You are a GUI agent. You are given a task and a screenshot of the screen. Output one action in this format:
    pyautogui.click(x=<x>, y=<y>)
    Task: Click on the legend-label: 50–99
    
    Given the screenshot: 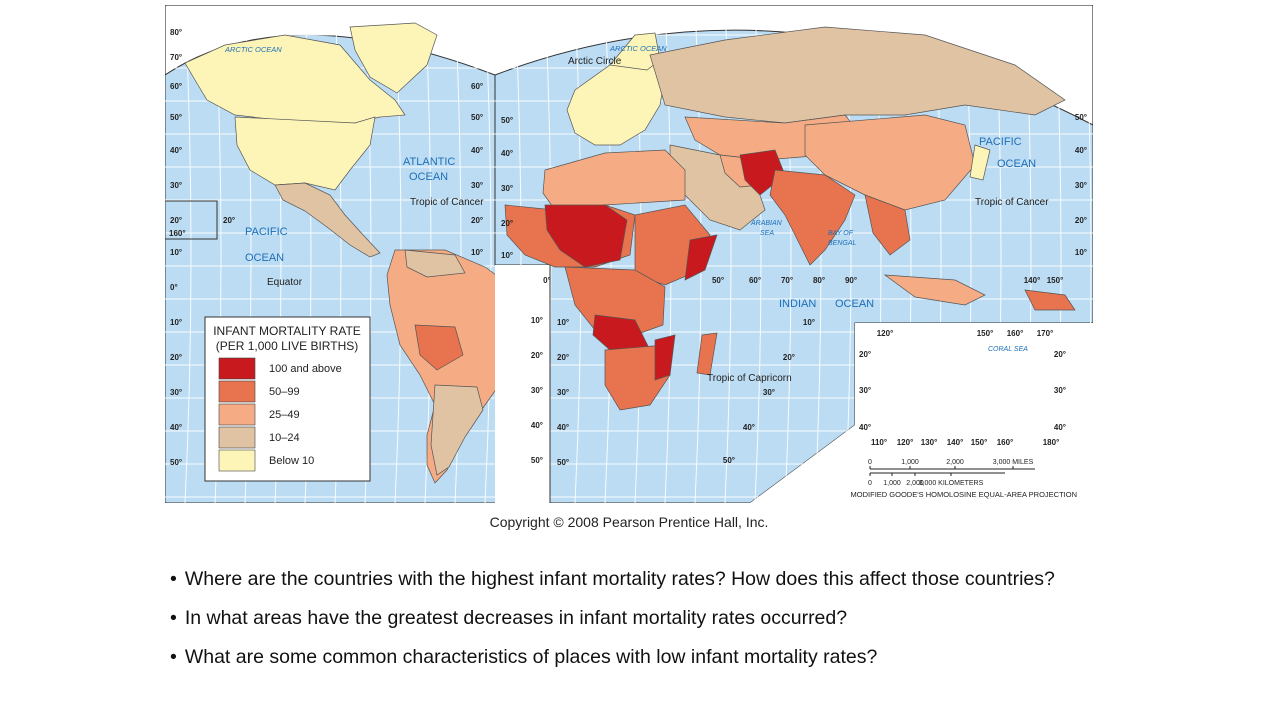 What is the action you would take?
    pyautogui.click(x=284, y=392)
    